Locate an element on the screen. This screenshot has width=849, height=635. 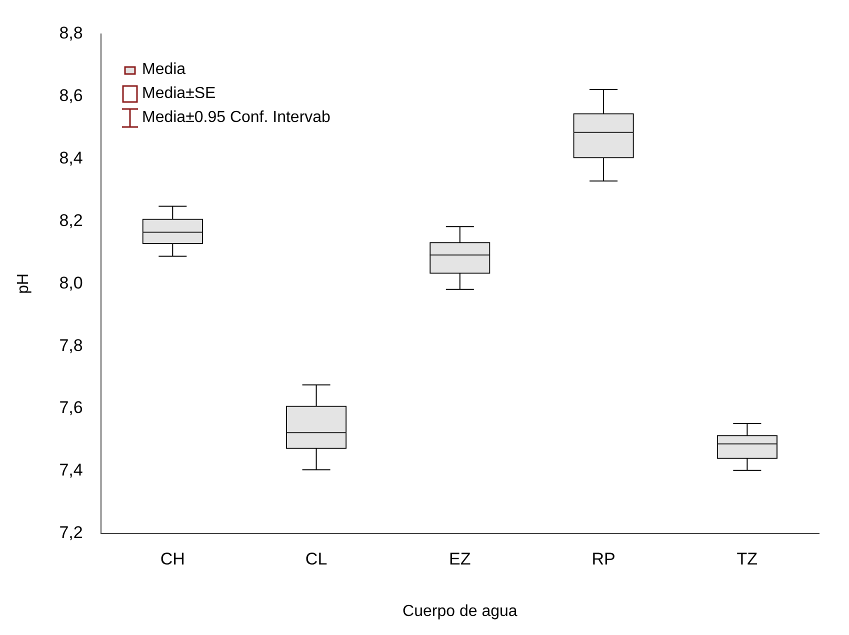
y-tick-label: 8,2 is located at coordinates (71, 220).